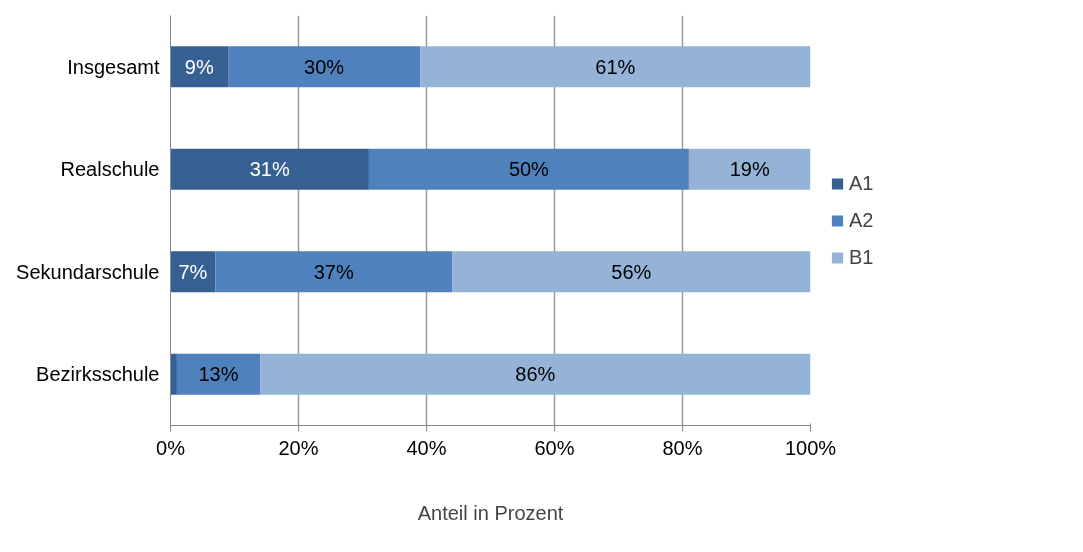 The image size is (1083, 552). I want to click on legend-label: B1, so click(862, 257).